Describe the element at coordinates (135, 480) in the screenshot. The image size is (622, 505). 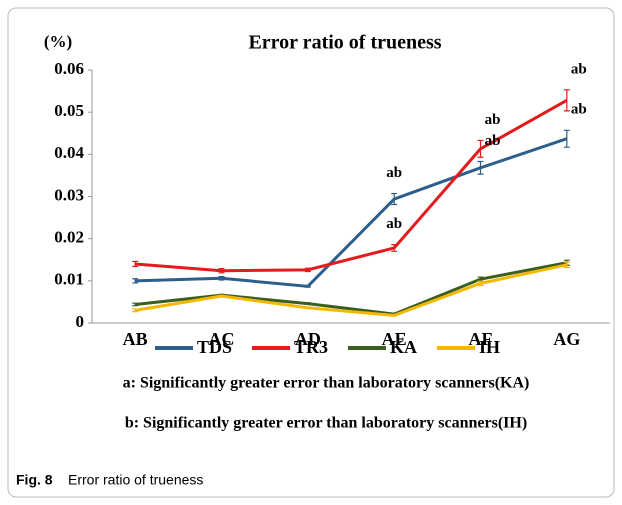
I see `caption-text: Error ratio of trueness` at that location.